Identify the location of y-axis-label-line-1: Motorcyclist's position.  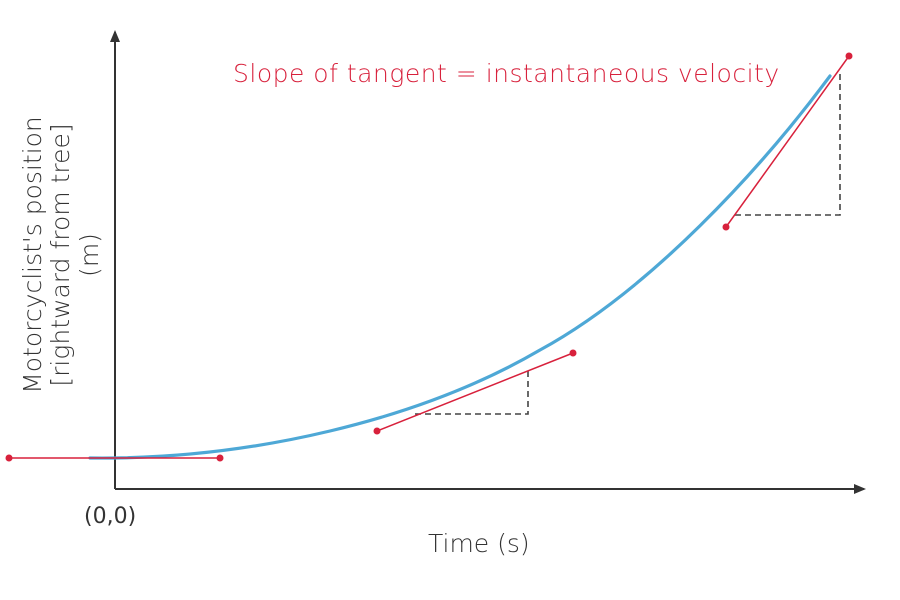
(32, 255).